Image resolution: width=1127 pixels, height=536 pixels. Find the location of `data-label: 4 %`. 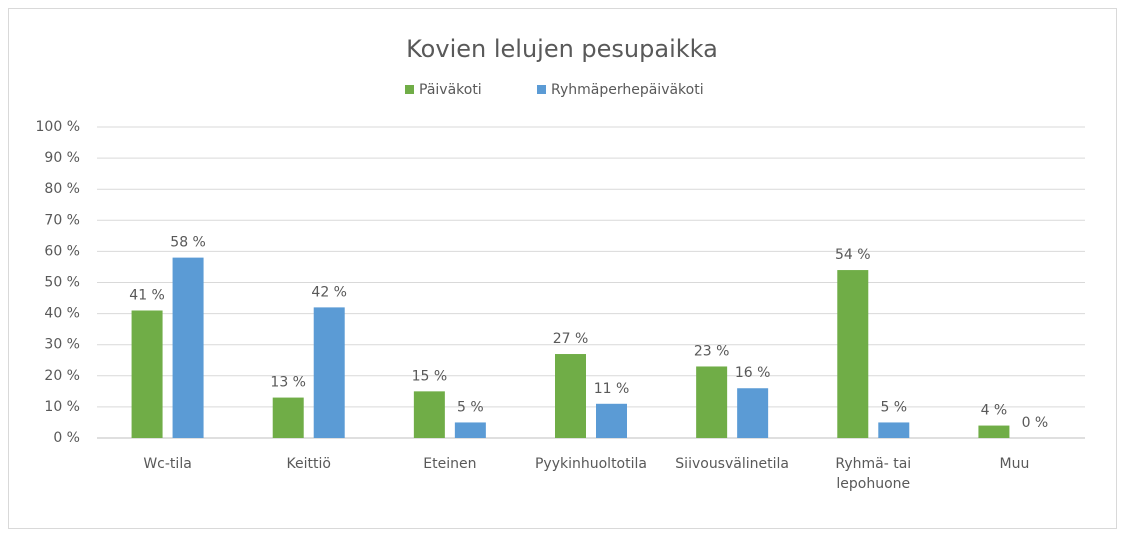

data-label: 4 % is located at coordinates (994, 411).